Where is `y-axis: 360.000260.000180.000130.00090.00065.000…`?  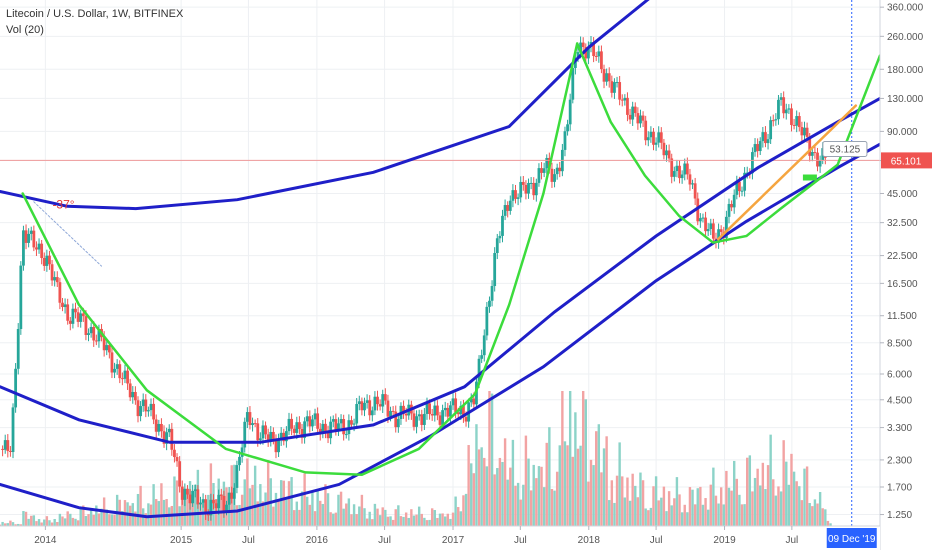 y-axis: 360.000260.000180.000130.00090.00065.000… is located at coordinates (905, 275).